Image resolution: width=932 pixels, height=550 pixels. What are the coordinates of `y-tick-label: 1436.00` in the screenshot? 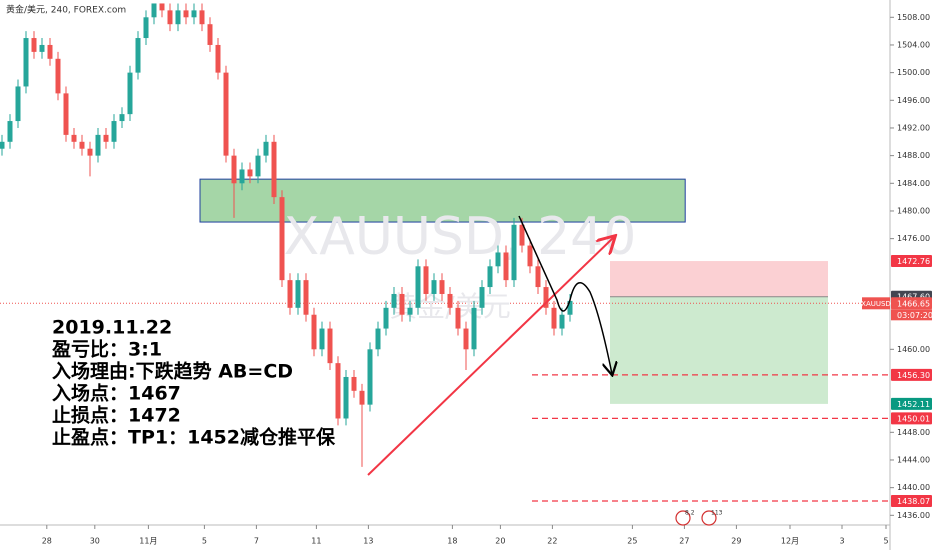 It's located at (913, 515).